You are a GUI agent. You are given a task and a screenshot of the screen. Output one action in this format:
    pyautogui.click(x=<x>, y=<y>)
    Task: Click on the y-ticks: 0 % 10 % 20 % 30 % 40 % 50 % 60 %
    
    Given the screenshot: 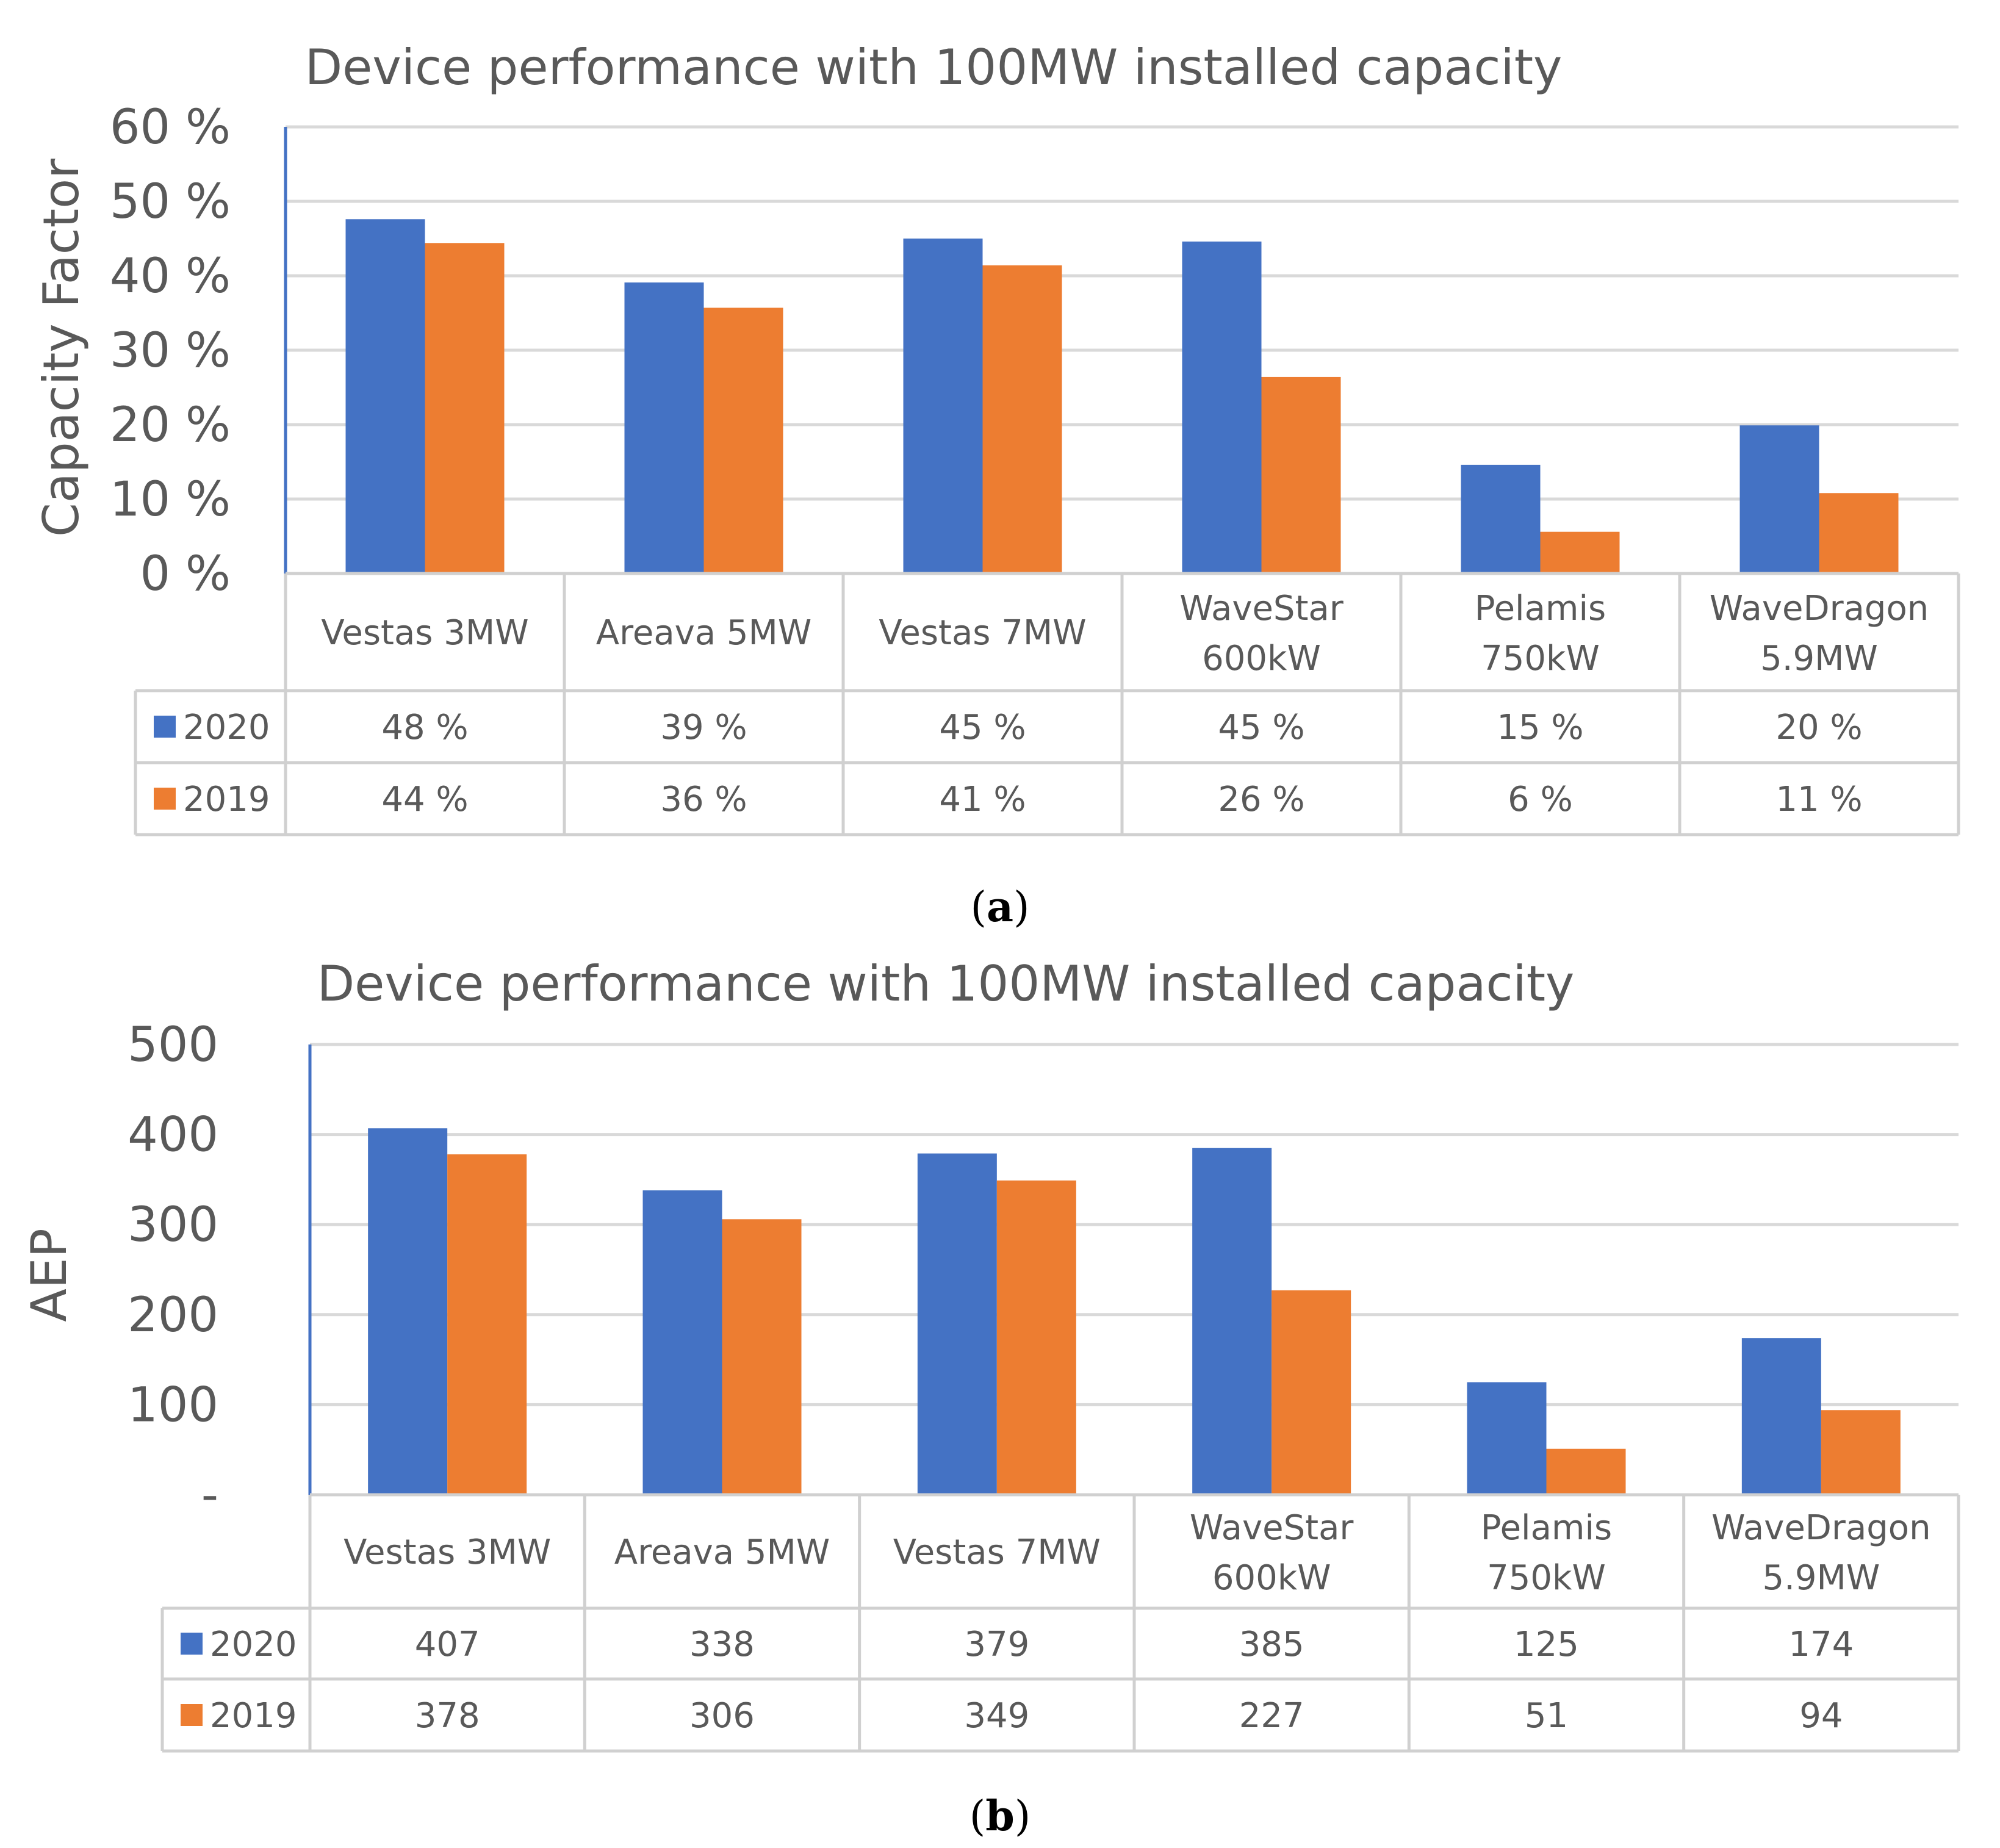 What is the action you would take?
    pyautogui.click(x=170, y=351)
    